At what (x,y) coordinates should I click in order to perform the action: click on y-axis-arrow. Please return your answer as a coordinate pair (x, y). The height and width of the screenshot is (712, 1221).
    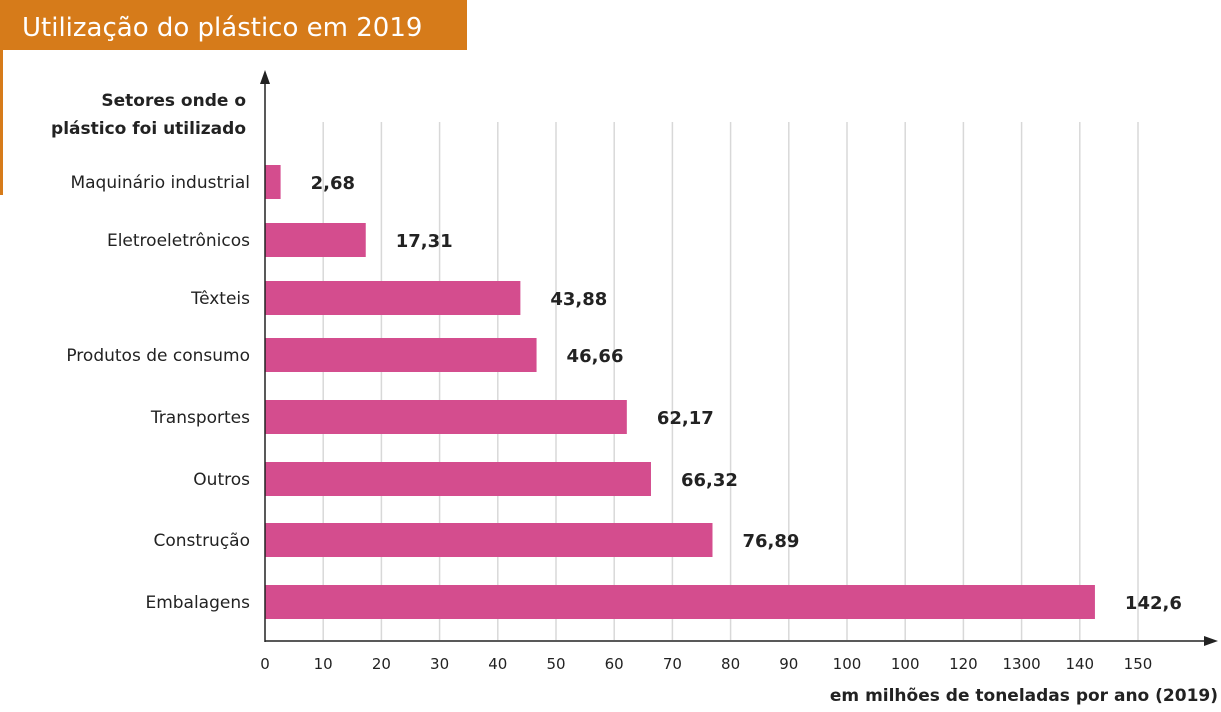
    Looking at the image, I should click on (265, 77).